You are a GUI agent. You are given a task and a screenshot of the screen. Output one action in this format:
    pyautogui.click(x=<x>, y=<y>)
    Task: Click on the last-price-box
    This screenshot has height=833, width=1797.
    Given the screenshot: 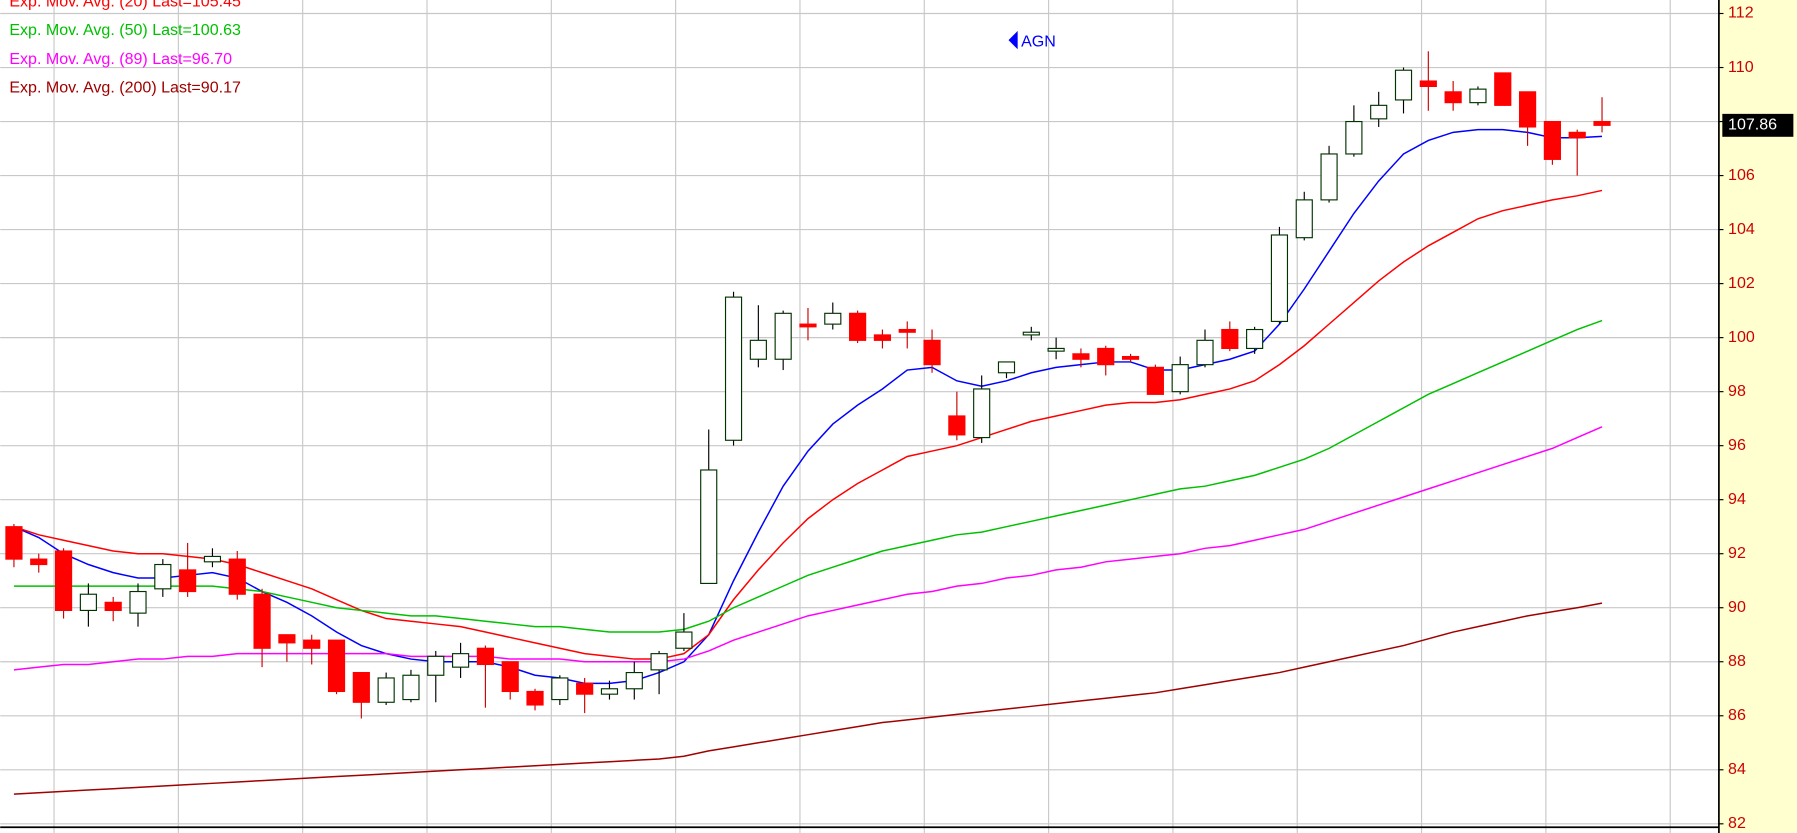 What is the action you would take?
    pyautogui.click(x=1758, y=125)
    